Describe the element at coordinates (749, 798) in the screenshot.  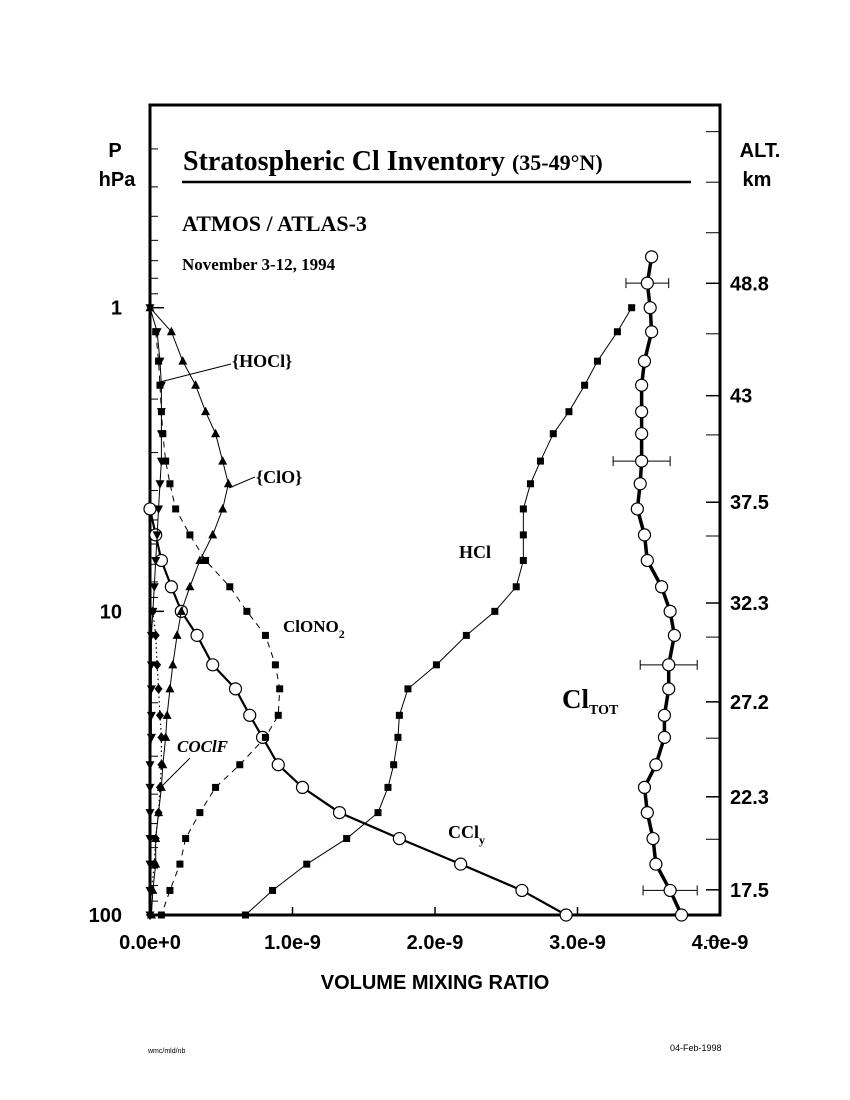
I see `y2-tick-label: 22.3` at that location.